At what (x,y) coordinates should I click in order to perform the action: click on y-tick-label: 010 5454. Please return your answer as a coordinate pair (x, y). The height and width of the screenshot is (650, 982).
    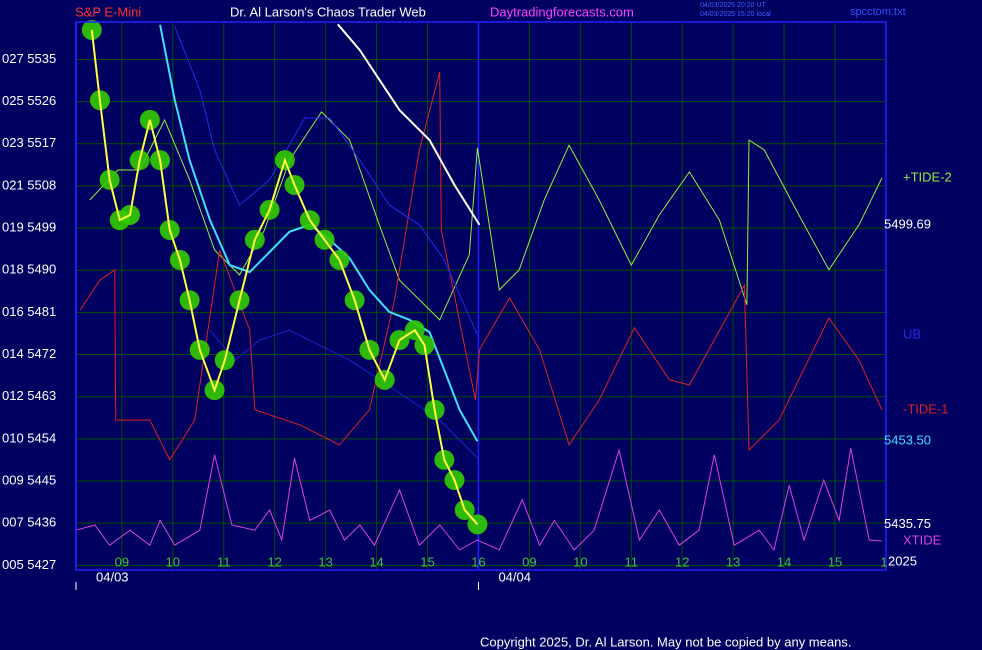
    Looking at the image, I should click on (29, 437).